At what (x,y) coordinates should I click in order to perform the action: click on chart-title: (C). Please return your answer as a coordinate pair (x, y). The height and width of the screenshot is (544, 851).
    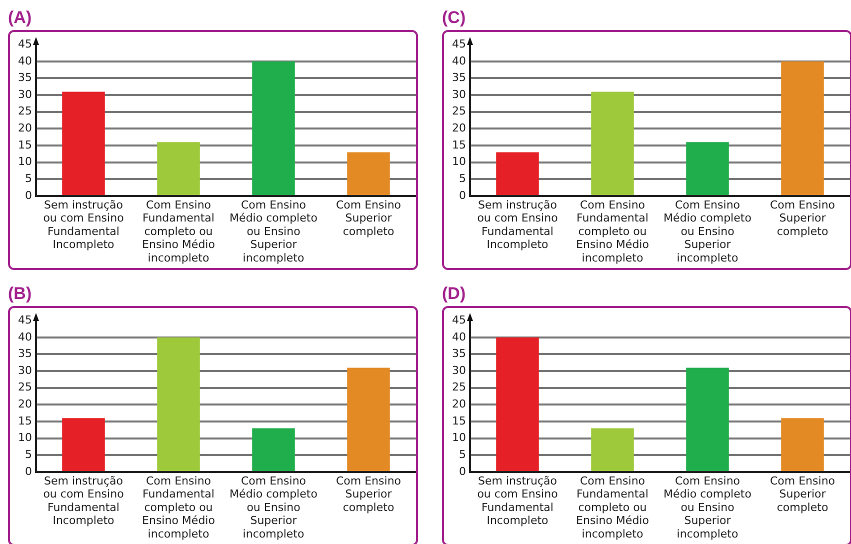
    Looking at the image, I should click on (454, 18).